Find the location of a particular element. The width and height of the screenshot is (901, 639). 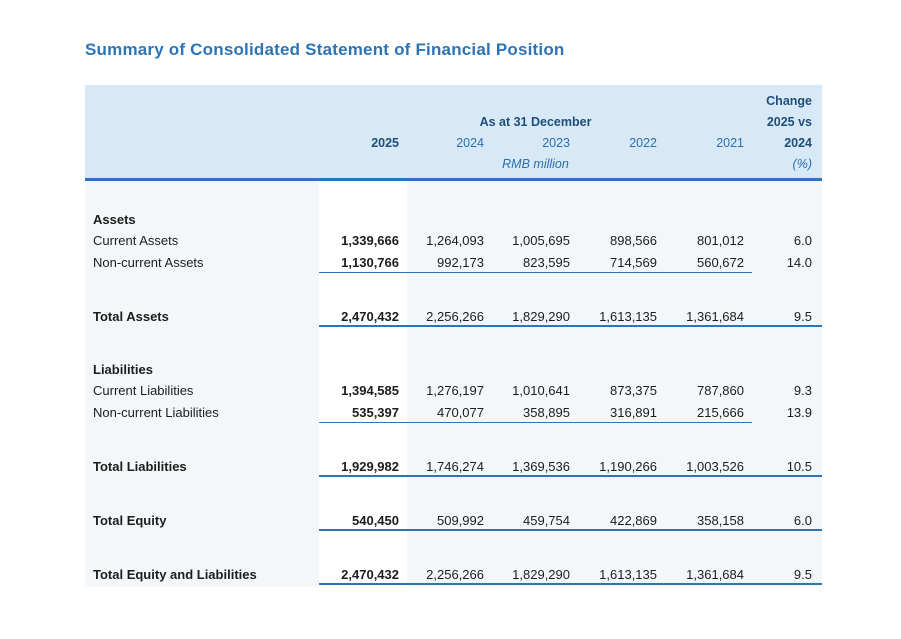

value-cell: 1,264,093 is located at coordinates (455, 240).